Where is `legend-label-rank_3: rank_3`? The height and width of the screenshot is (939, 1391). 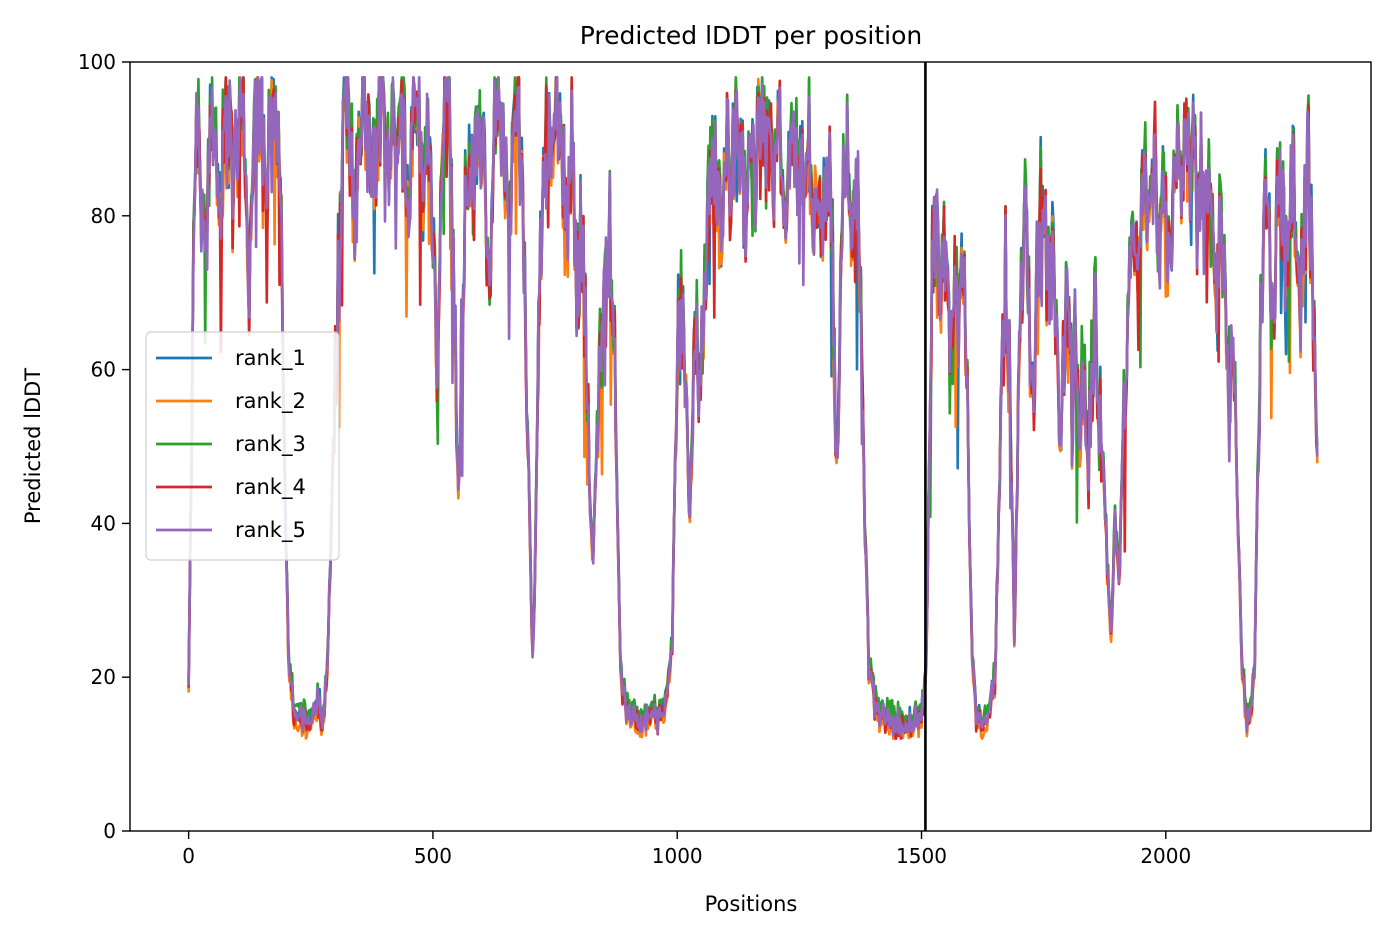
legend-label-rank_3: rank_3 is located at coordinates (270, 444).